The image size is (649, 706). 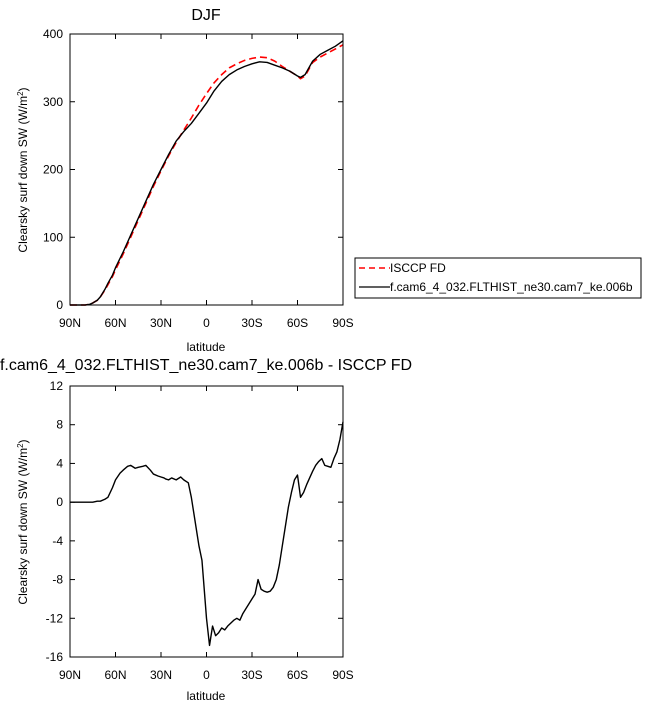 What do you see at coordinates (70, 675) in the screenshot?
I see `bottom-x-tick-label: 90N` at bounding box center [70, 675].